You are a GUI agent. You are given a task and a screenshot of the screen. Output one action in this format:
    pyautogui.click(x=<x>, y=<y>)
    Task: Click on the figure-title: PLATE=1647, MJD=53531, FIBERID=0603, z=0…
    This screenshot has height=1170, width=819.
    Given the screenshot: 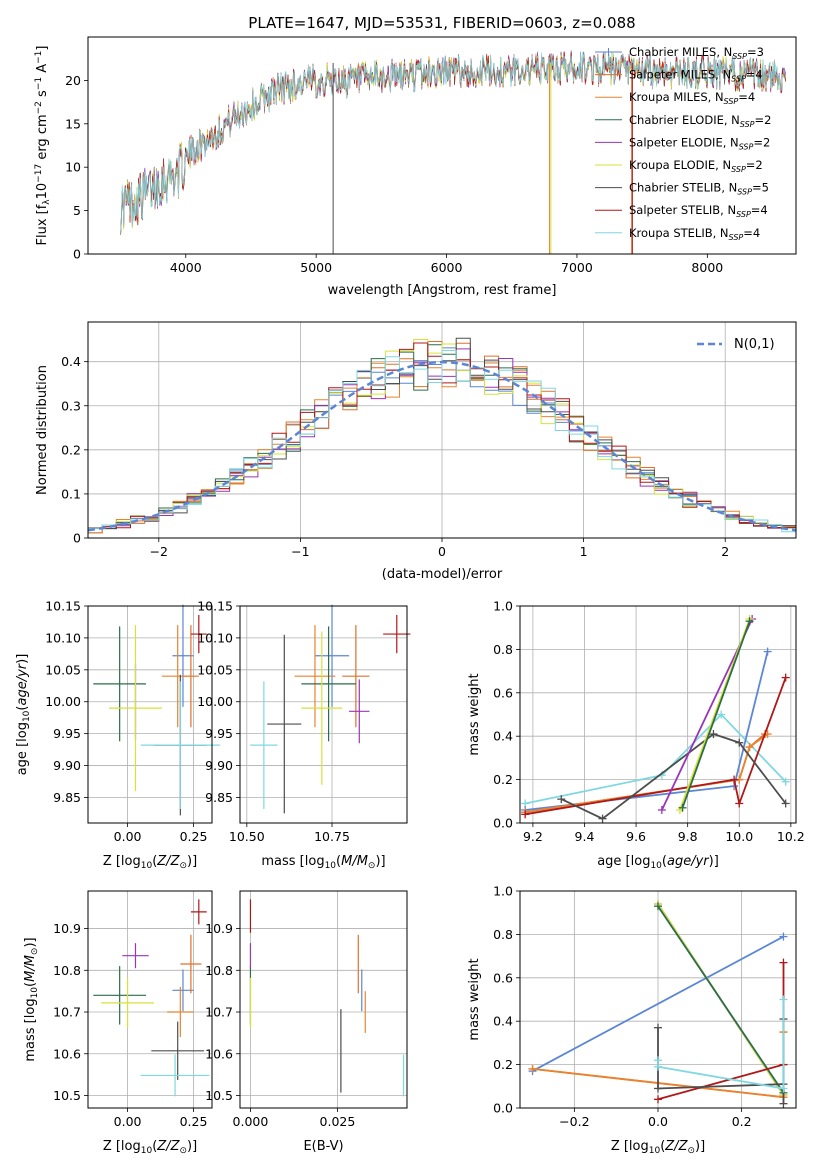 What is the action you would take?
    pyautogui.click(x=441, y=23)
    